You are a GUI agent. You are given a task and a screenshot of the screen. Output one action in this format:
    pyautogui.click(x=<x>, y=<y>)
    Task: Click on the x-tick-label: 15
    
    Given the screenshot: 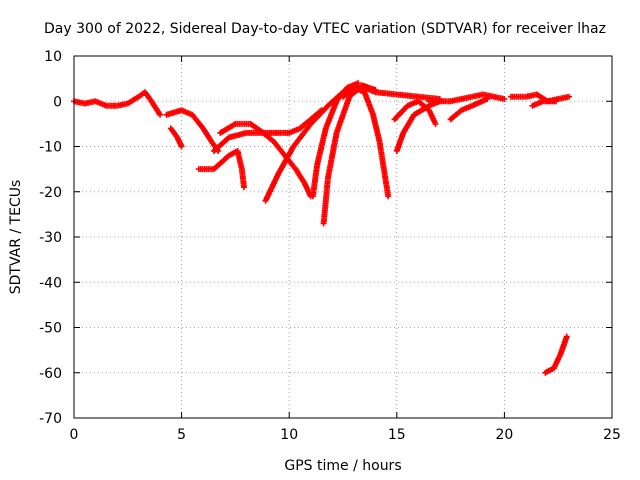 What is the action you would take?
    pyautogui.click(x=397, y=435)
    